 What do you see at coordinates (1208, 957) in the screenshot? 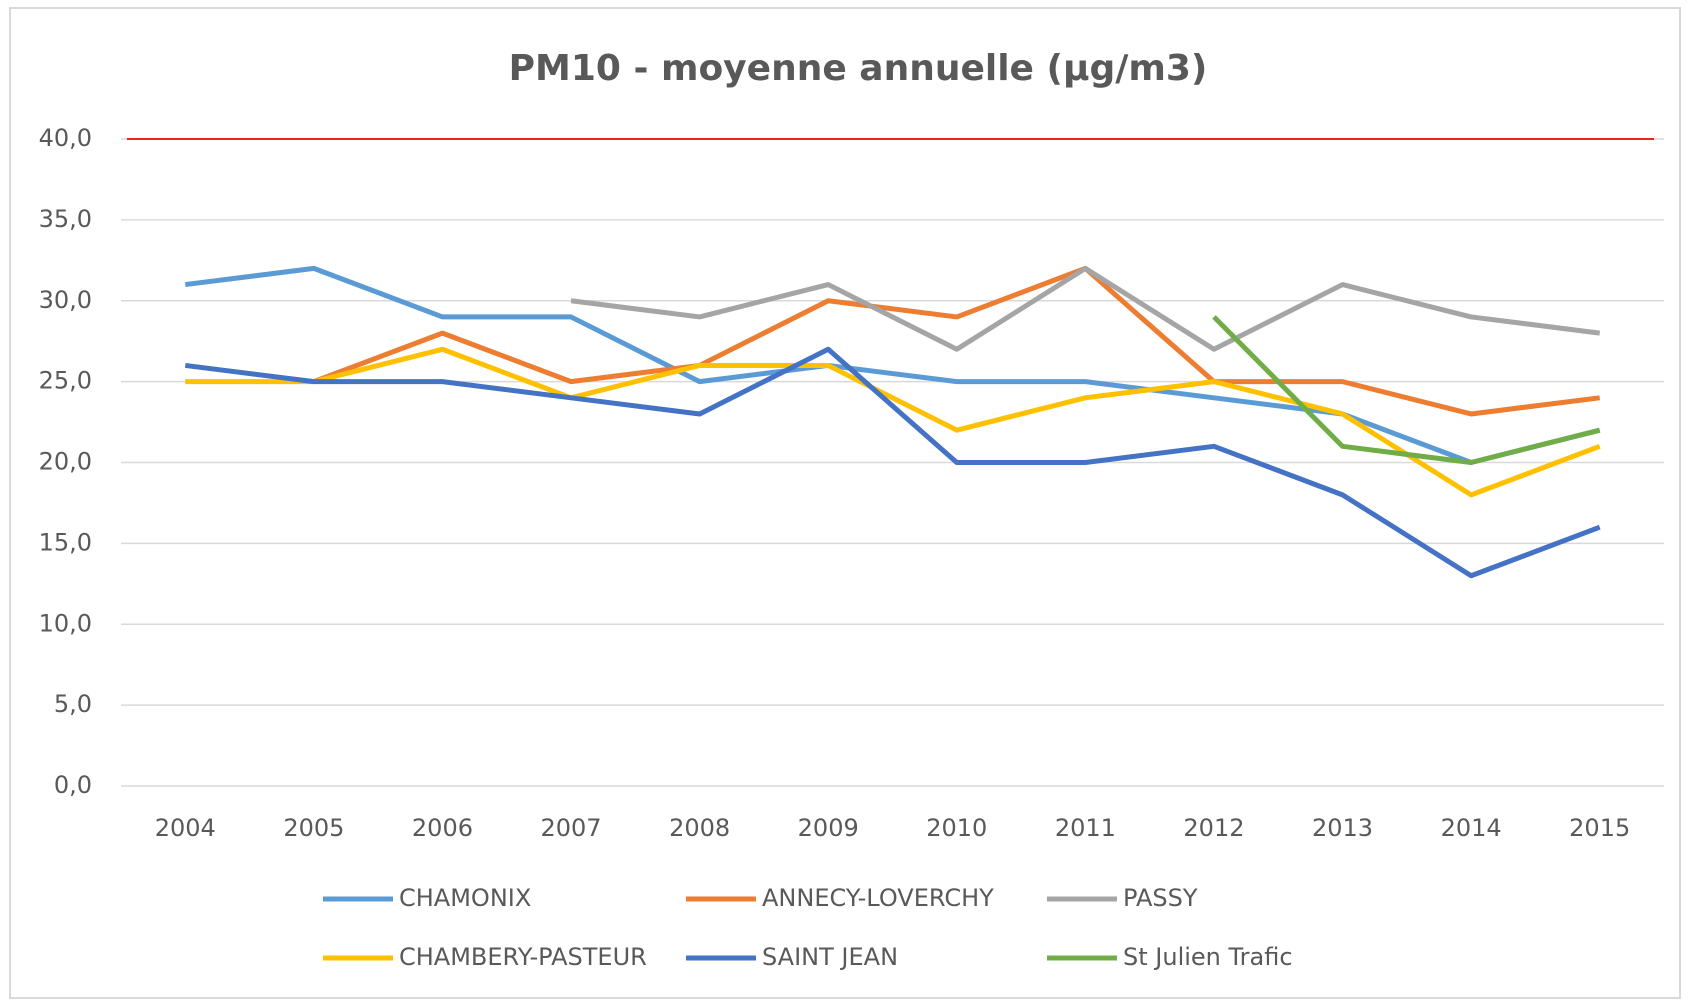
I see `legend-label: St Julien Trafic` at bounding box center [1208, 957].